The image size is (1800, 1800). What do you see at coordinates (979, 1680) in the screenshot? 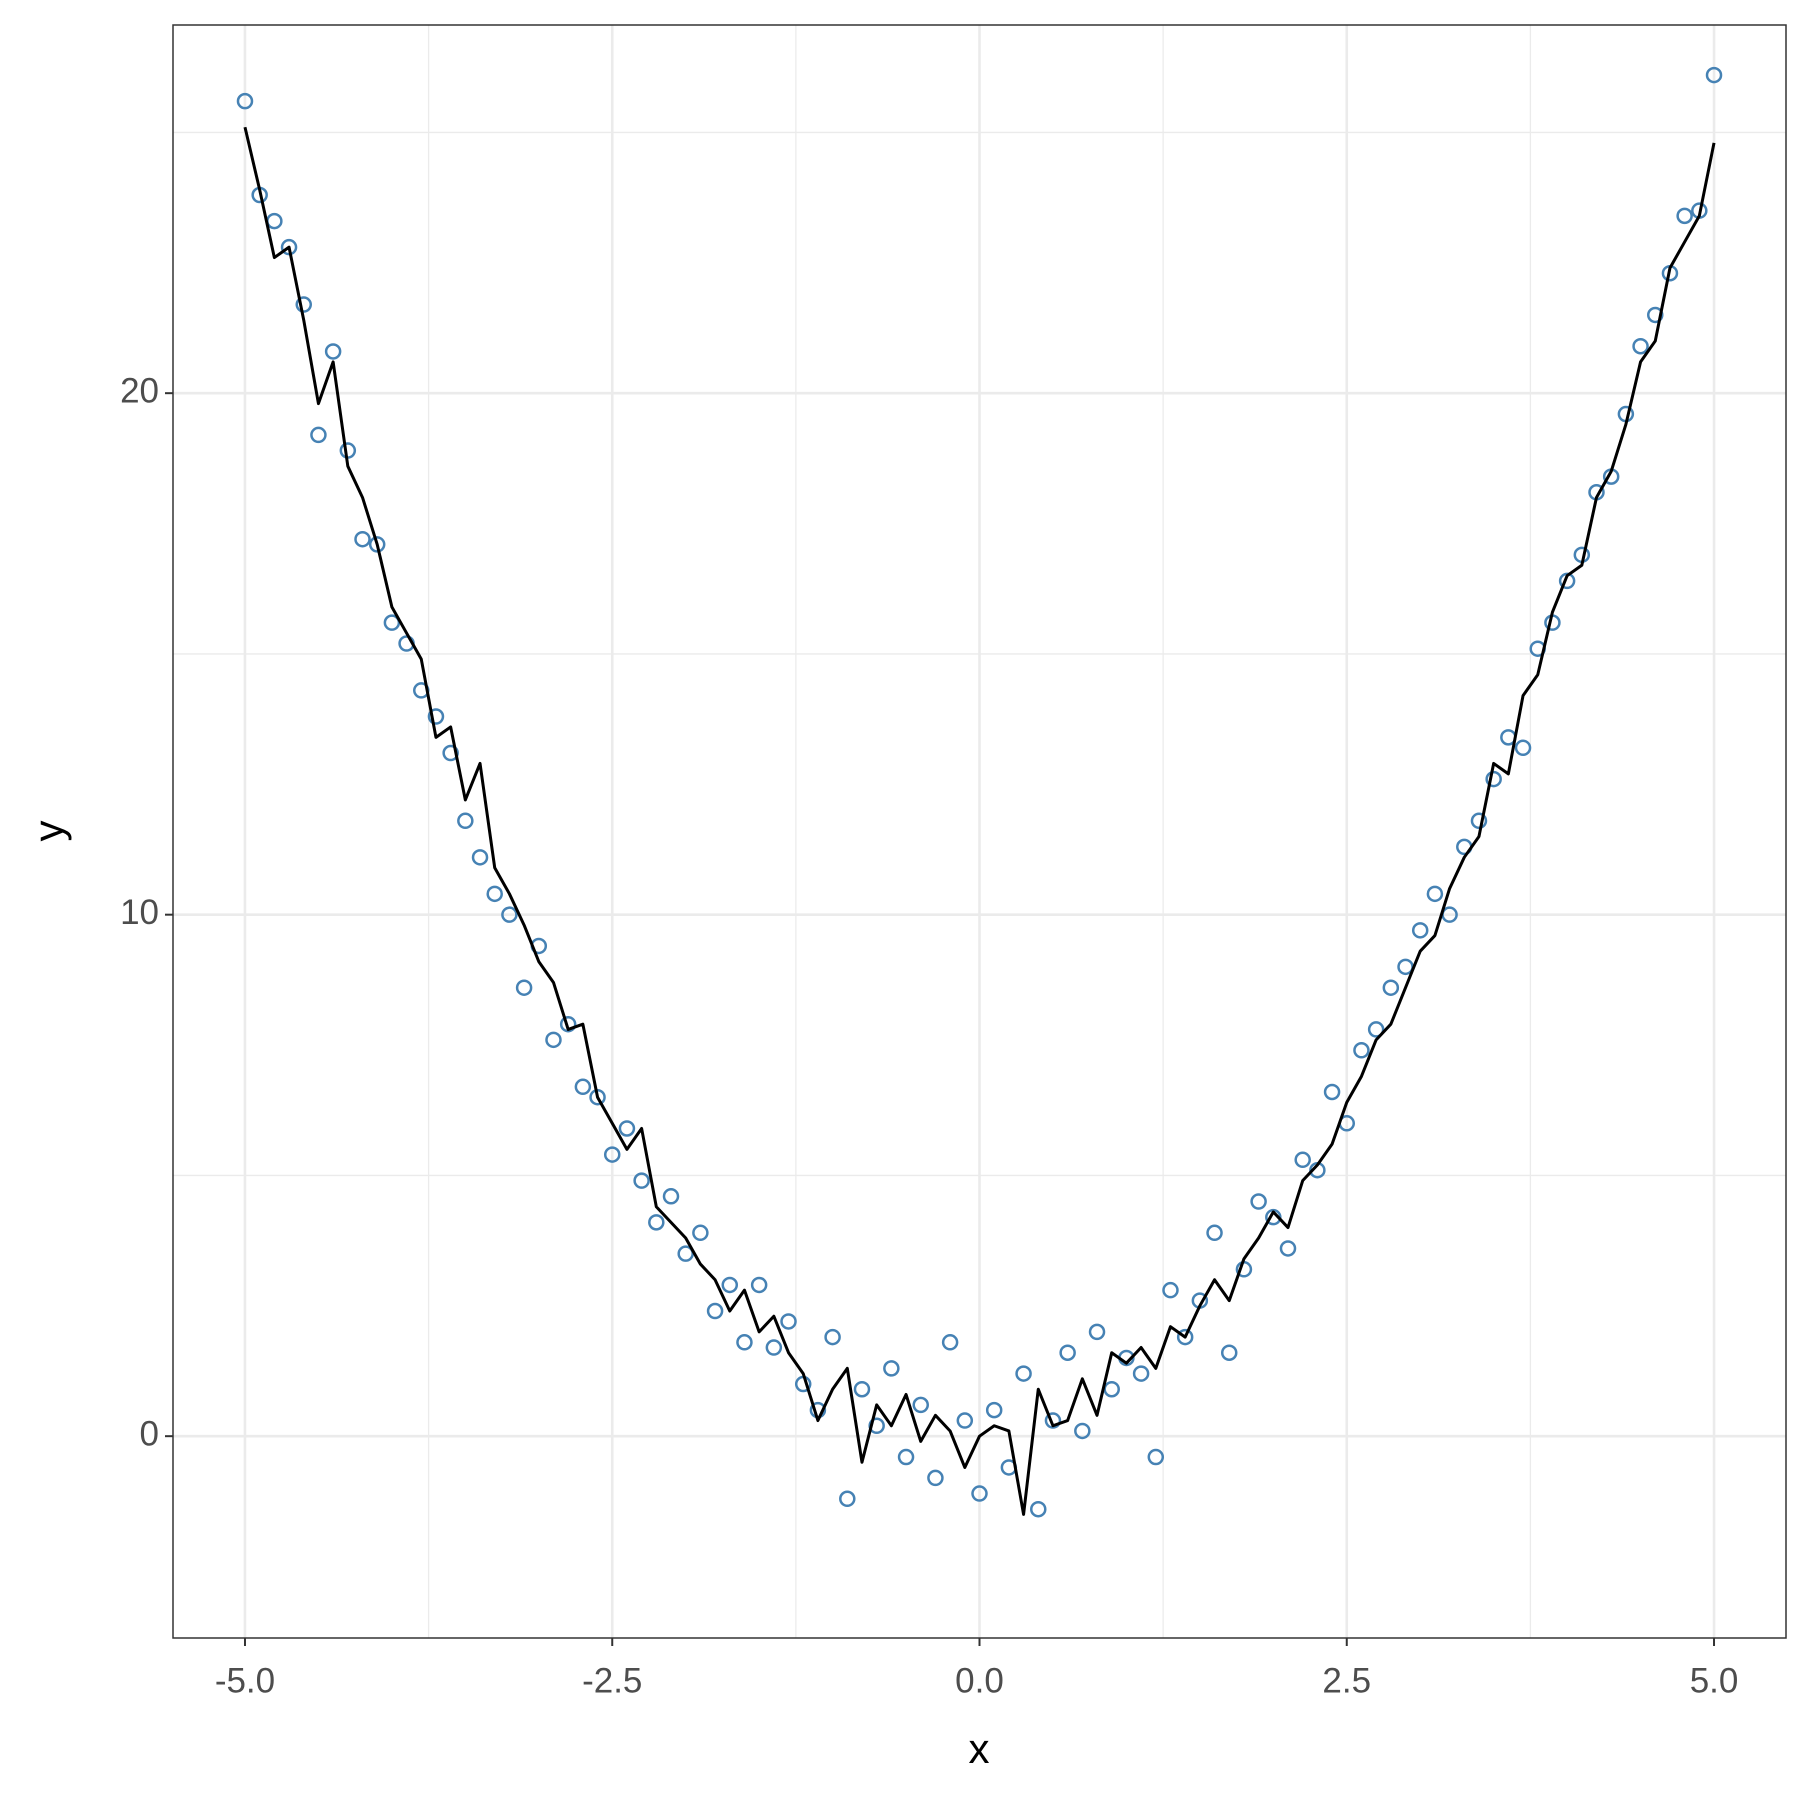
I see `x-tick-label: 0.0` at bounding box center [979, 1680].